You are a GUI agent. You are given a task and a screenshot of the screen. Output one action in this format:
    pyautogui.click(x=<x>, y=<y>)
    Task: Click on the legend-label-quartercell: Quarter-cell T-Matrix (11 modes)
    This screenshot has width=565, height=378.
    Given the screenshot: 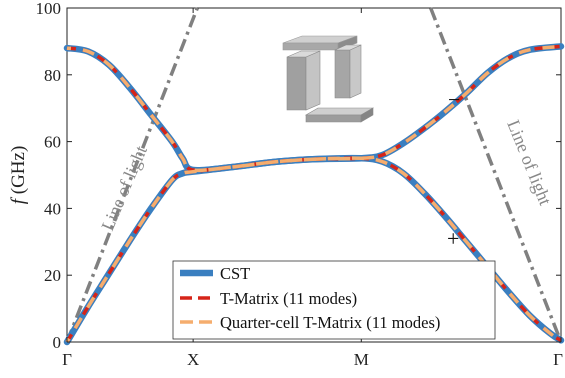 What is the action you would take?
    pyautogui.click(x=330, y=322)
    